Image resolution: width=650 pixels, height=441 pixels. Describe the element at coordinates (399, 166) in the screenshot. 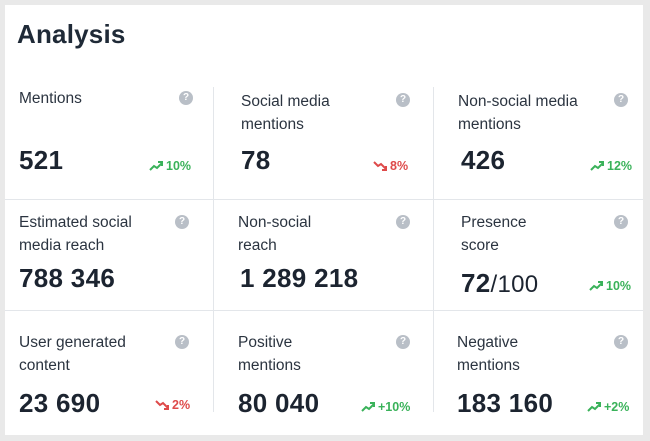

I see `trend-value: 8%` at that location.